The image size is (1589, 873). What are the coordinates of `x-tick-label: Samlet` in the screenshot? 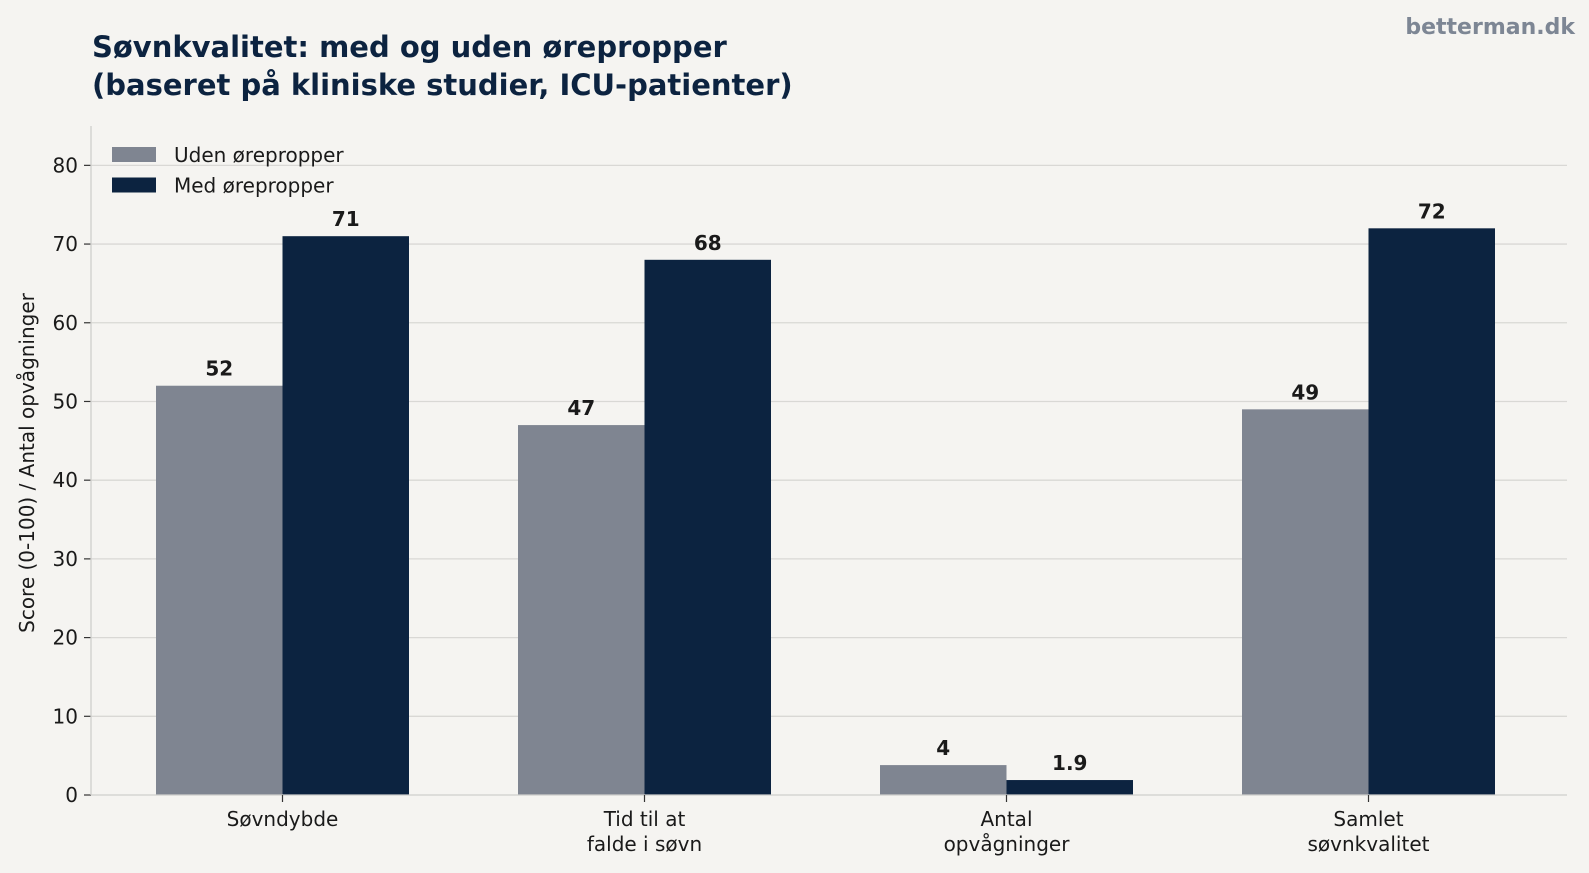 It's located at (1368, 819).